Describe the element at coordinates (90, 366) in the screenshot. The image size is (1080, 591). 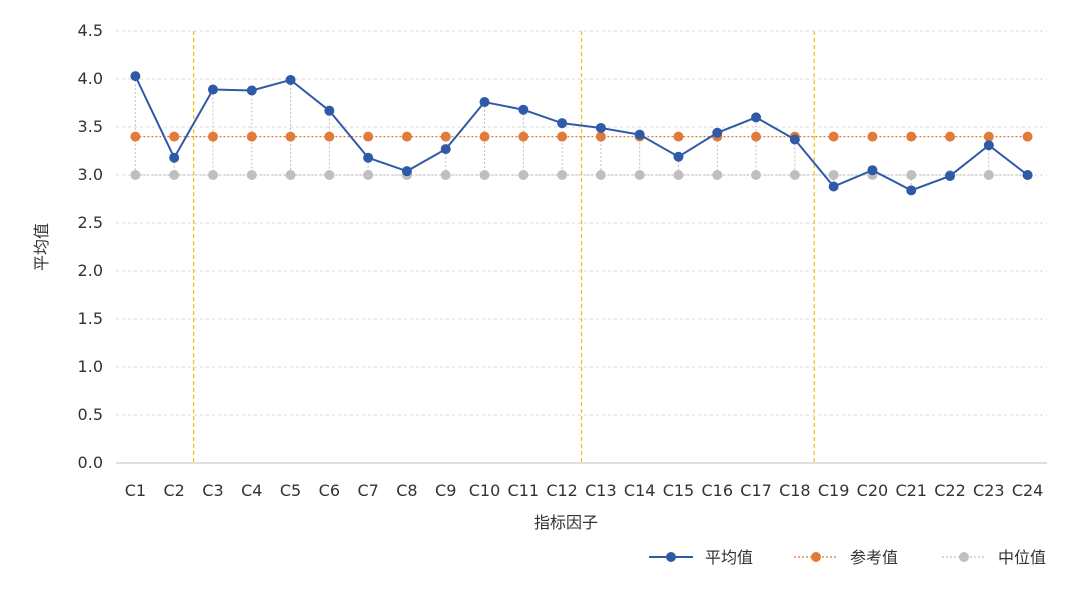
I see `y-tick-label: 1.0` at that location.